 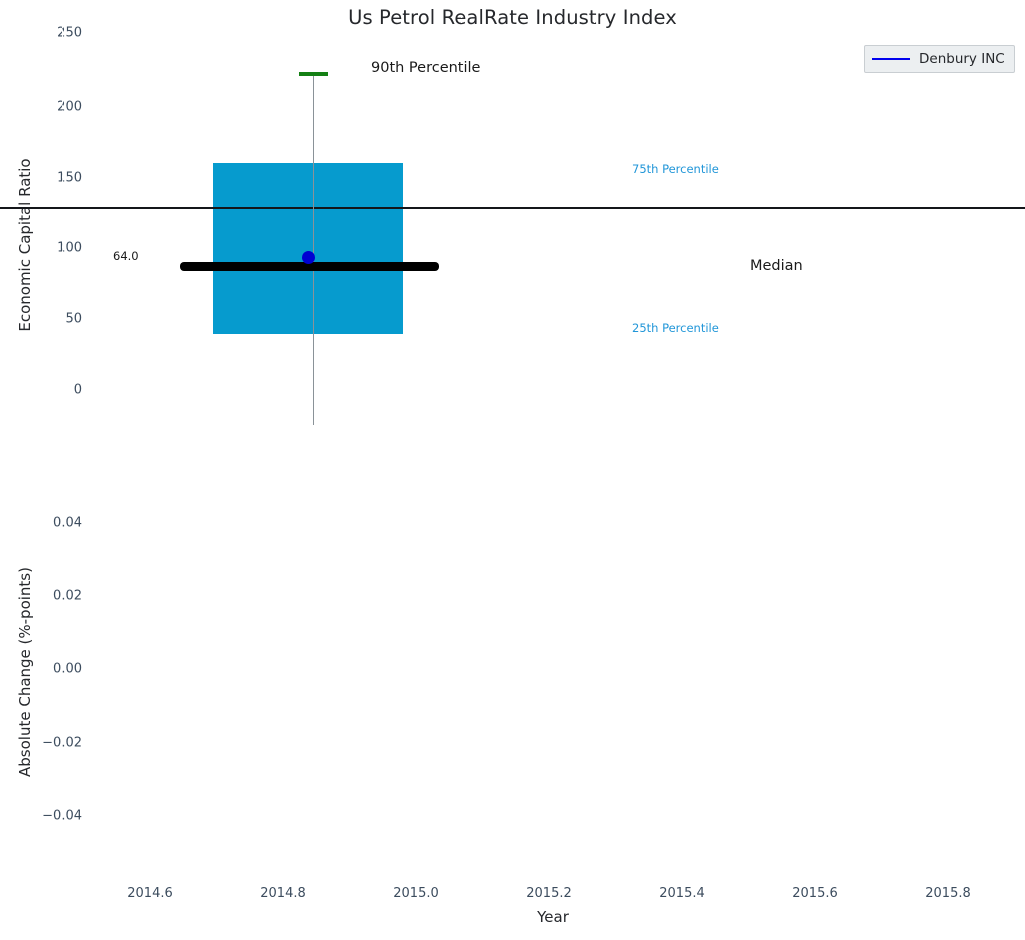 I want to click on legend: Denbury INC, so click(x=939, y=59).